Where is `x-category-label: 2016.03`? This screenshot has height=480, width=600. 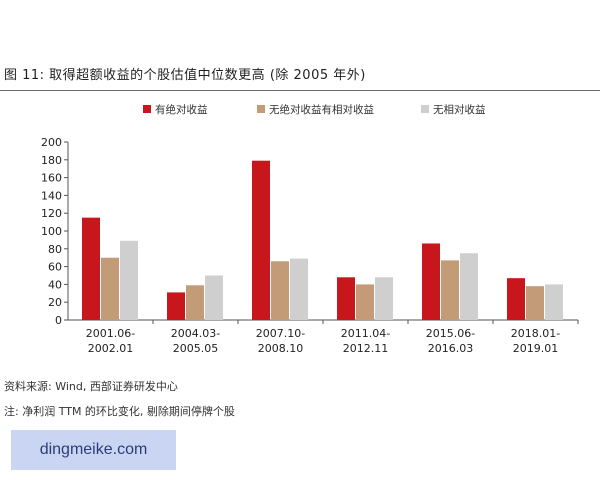 x-category-label: 2016.03 is located at coordinates (451, 348).